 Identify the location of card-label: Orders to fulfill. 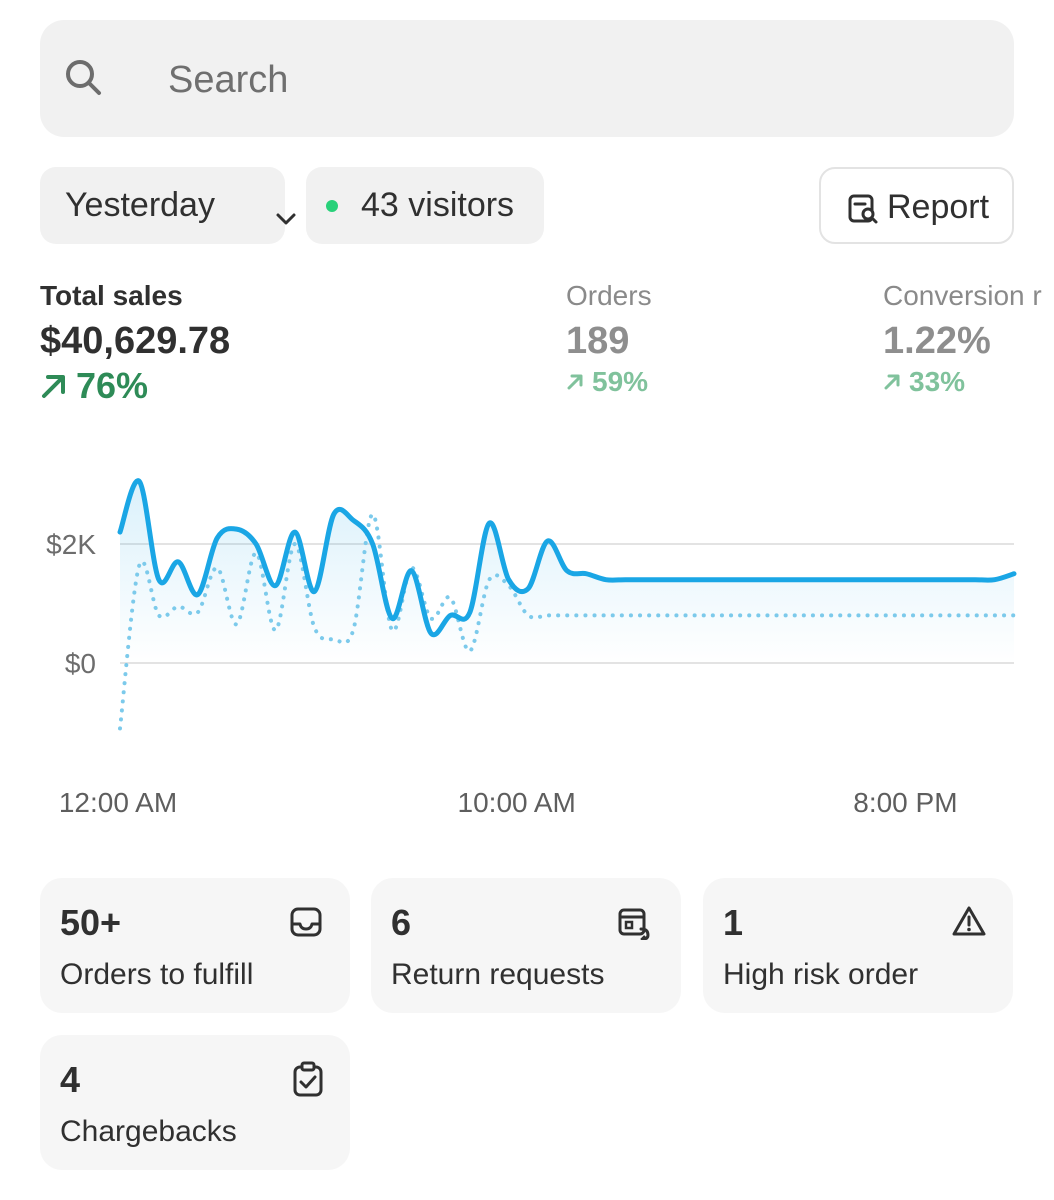
(157, 974).